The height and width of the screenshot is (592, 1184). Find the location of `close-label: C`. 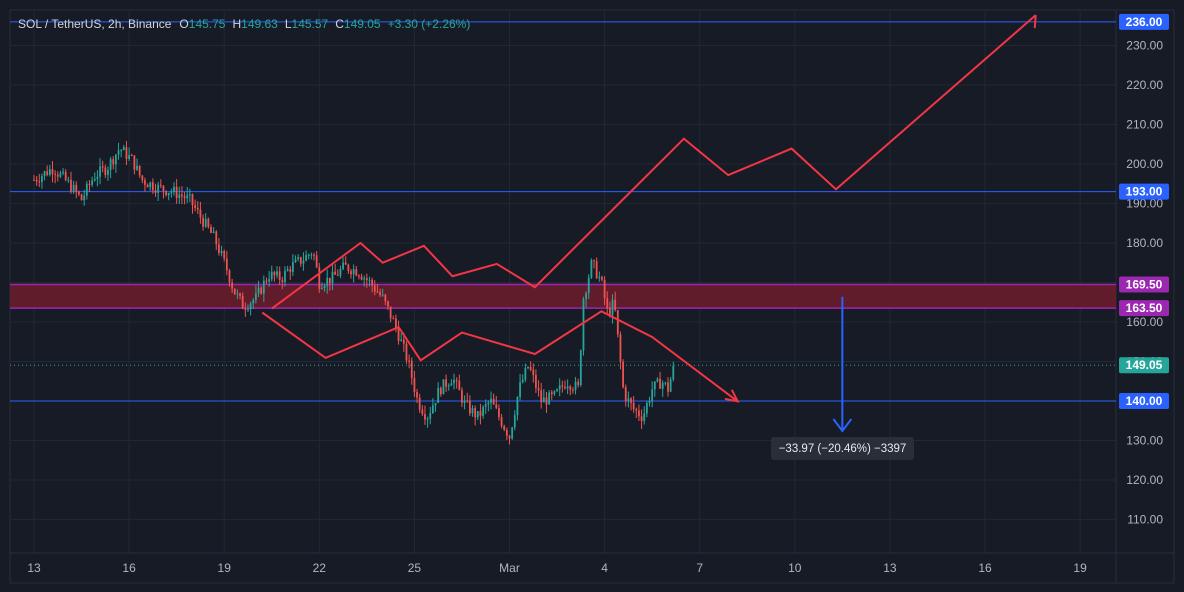

close-label: C is located at coordinates (339, 24).